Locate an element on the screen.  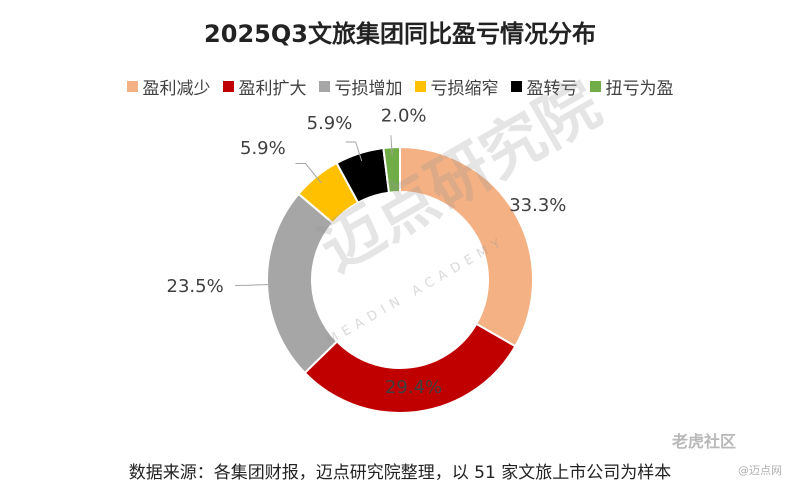
legend-item: 扭亏为盈 is located at coordinates (631, 86).